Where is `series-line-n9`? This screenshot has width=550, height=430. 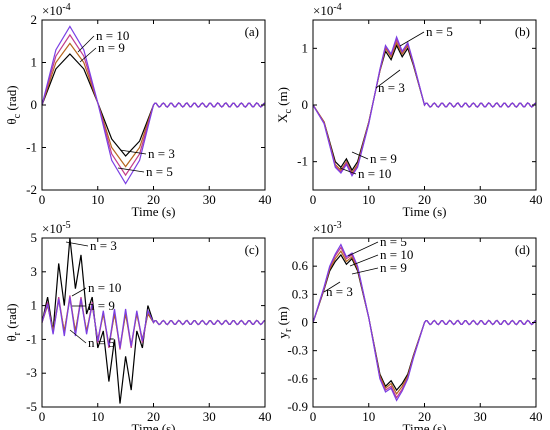 series-line-n9 is located at coordinates (424, 108).